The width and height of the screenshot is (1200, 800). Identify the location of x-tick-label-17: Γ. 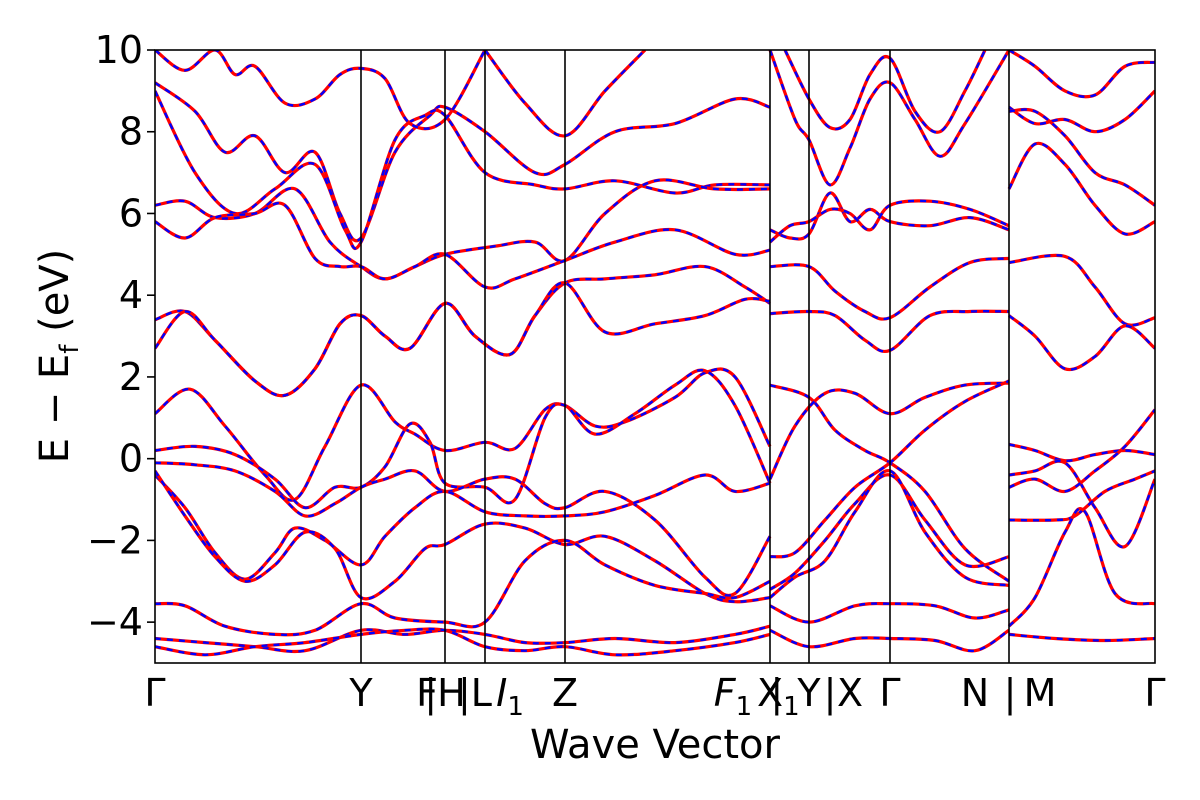
(1154, 693).